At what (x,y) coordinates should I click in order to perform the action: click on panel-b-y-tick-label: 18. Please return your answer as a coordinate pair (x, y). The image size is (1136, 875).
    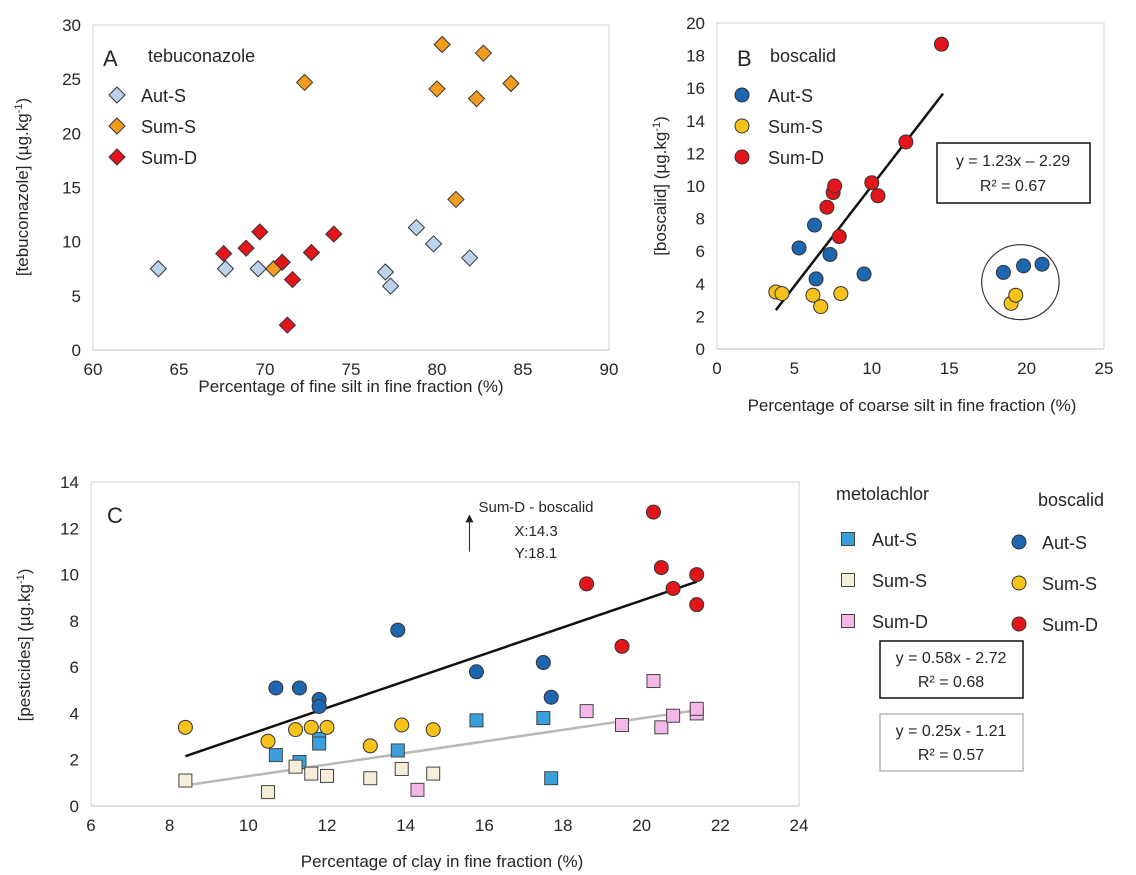
    Looking at the image, I should click on (695, 56).